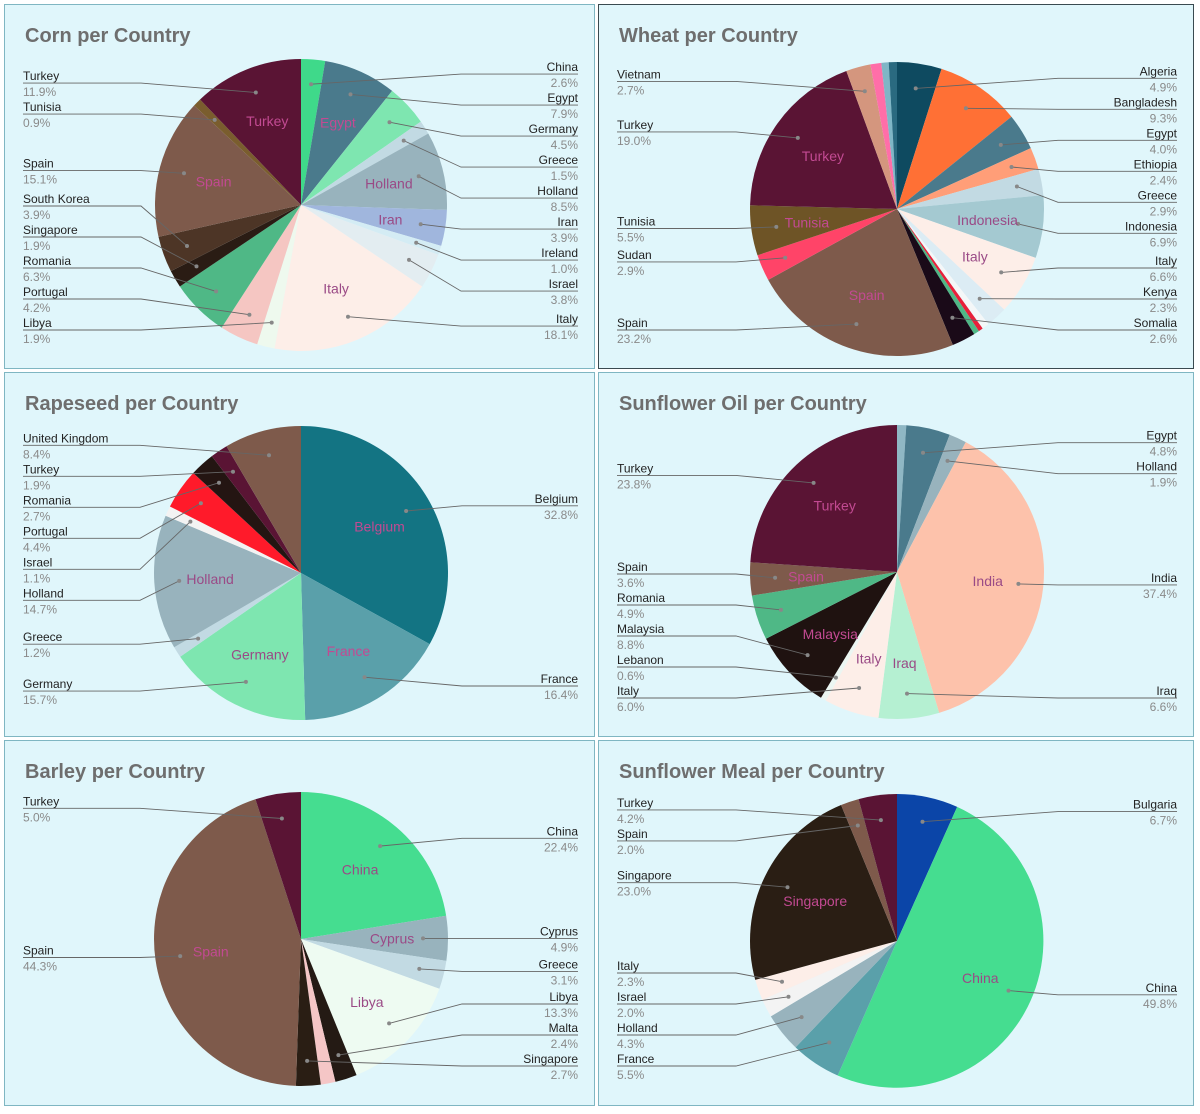  What do you see at coordinates (631, 982) in the screenshot?
I see `slice-percent-italy: 2.3%` at bounding box center [631, 982].